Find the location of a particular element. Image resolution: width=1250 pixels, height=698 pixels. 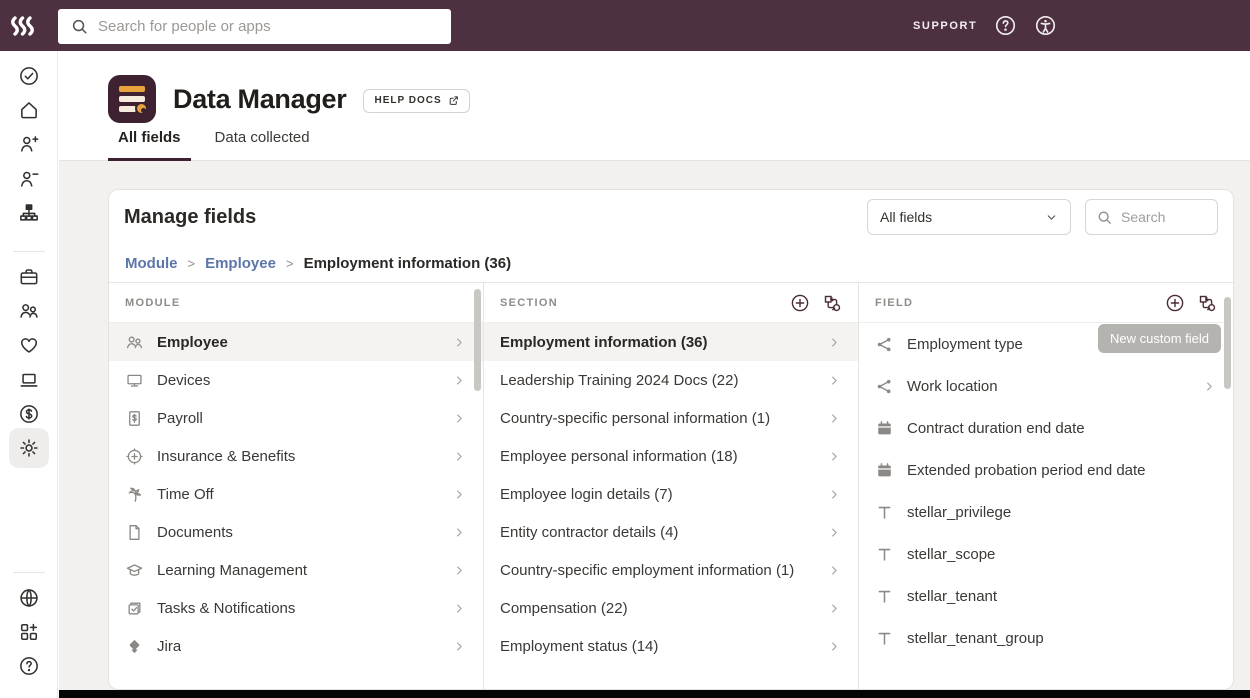

support-help-icon is located at coordinates (1005, 25).